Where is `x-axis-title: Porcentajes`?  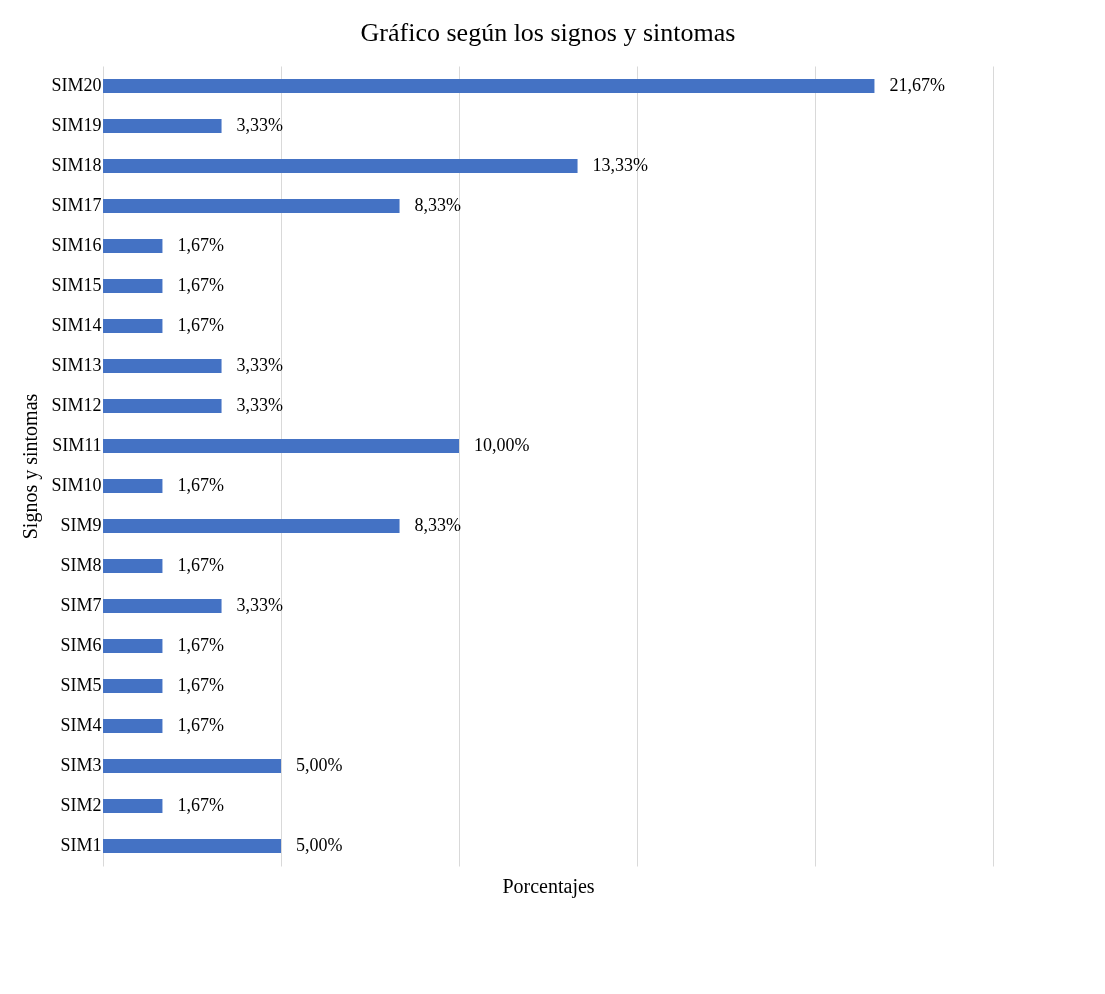
x-axis-title: Porcentajes is located at coordinates (548, 886).